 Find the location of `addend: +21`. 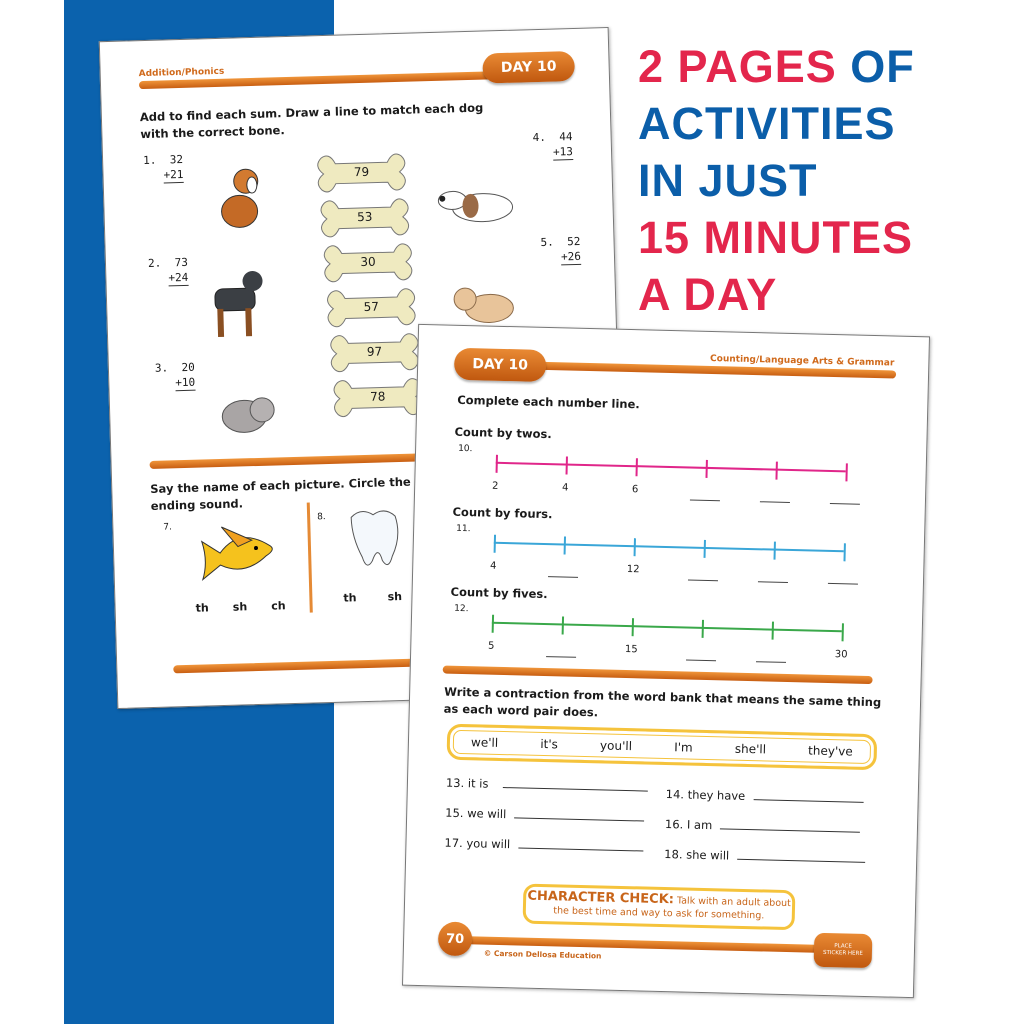

addend: +21 is located at coordinates (173, 175).